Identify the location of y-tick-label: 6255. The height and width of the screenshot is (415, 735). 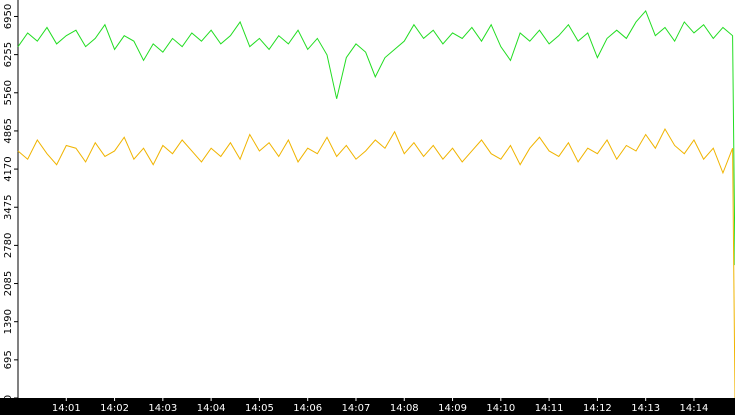
(8, 54).